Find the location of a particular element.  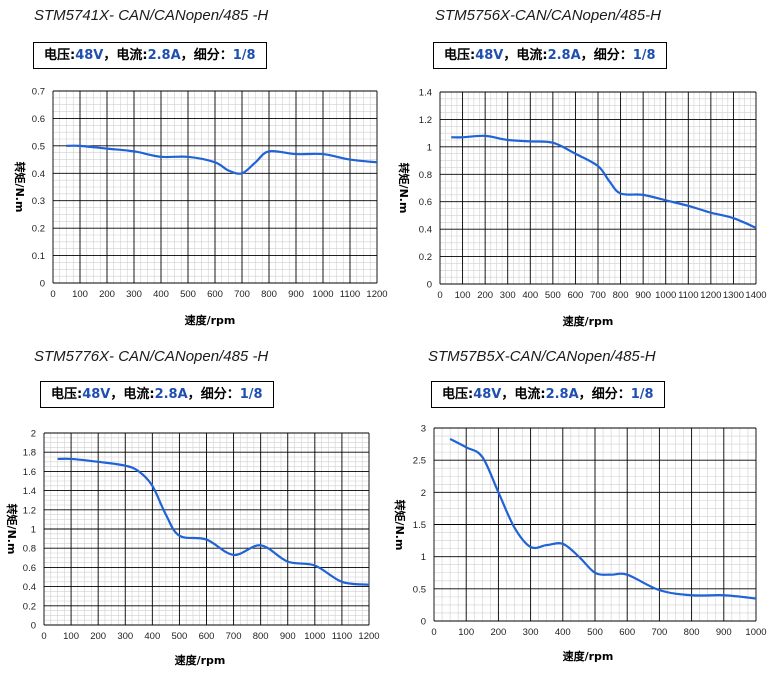

y-tick-label: 0.7 is located at coordinates (38, 92).